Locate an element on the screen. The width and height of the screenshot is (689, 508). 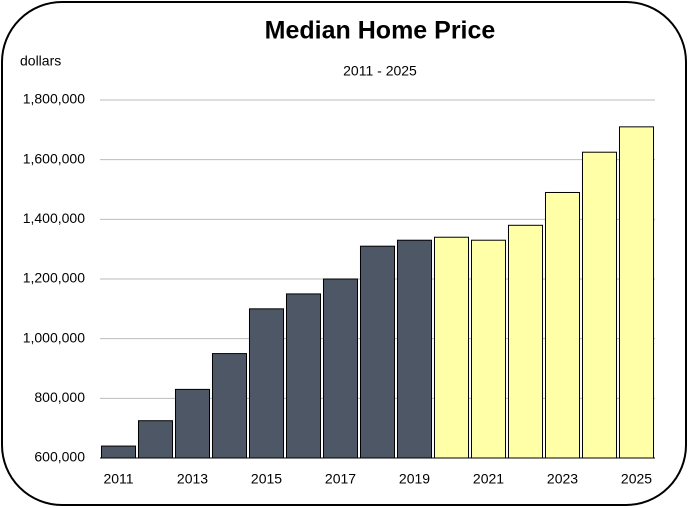
y-axis-label: dollars is located at coordinates (40, 61).